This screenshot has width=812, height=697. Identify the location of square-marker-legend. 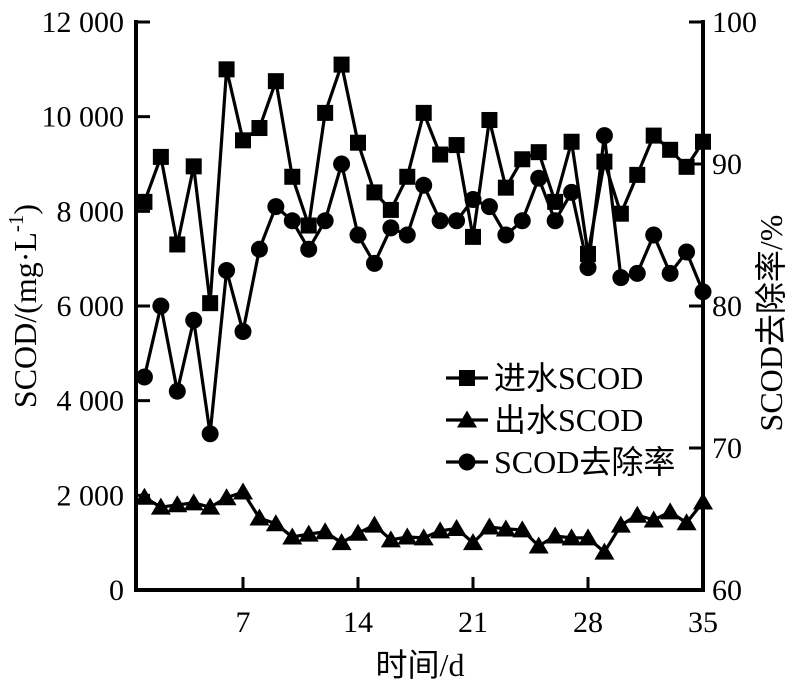
(467, 378).